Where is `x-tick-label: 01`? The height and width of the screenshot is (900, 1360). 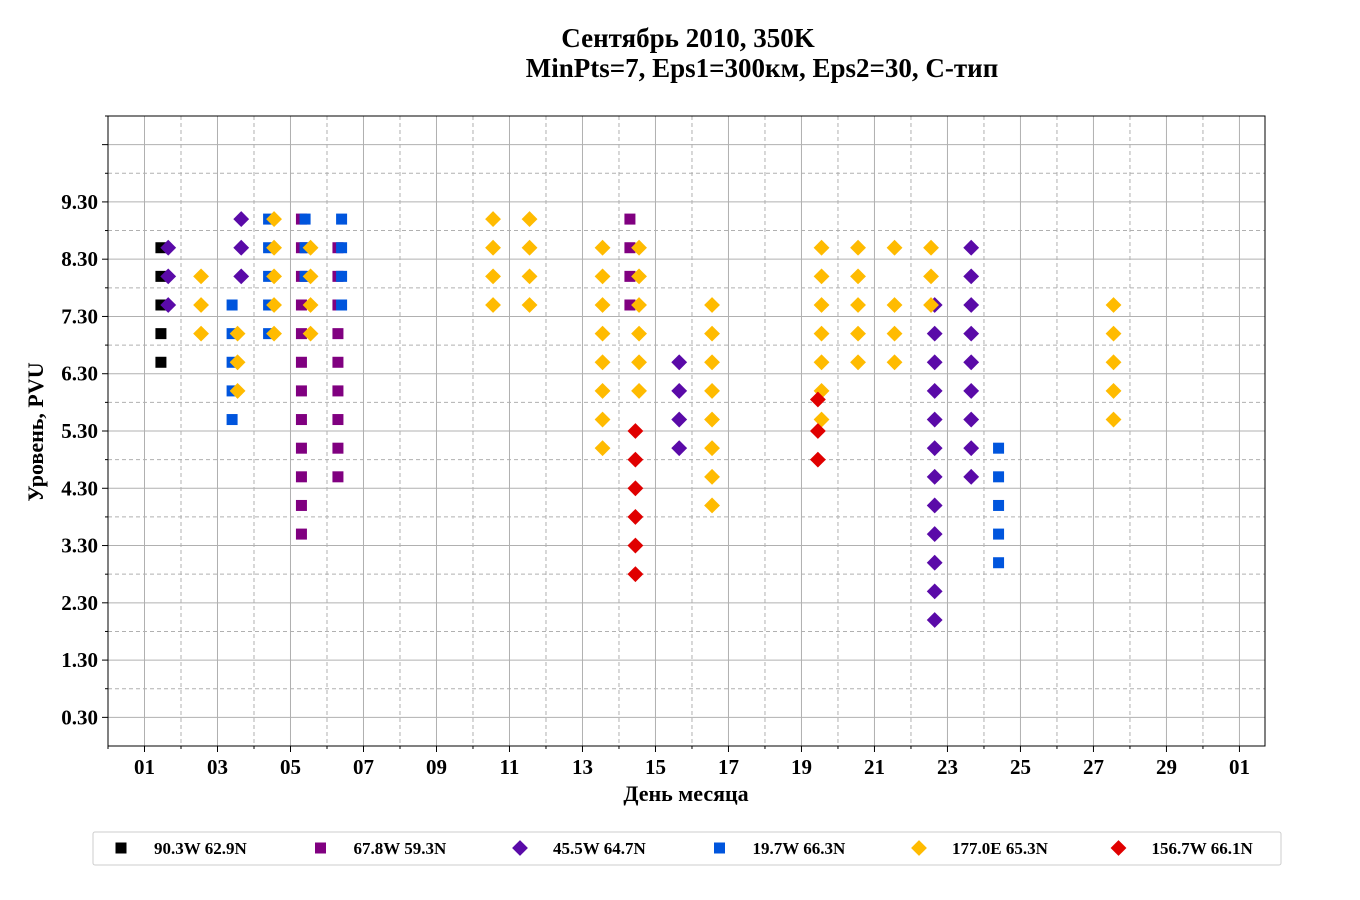
x-tick-label: 01 is located at coordinates (1239, 767).